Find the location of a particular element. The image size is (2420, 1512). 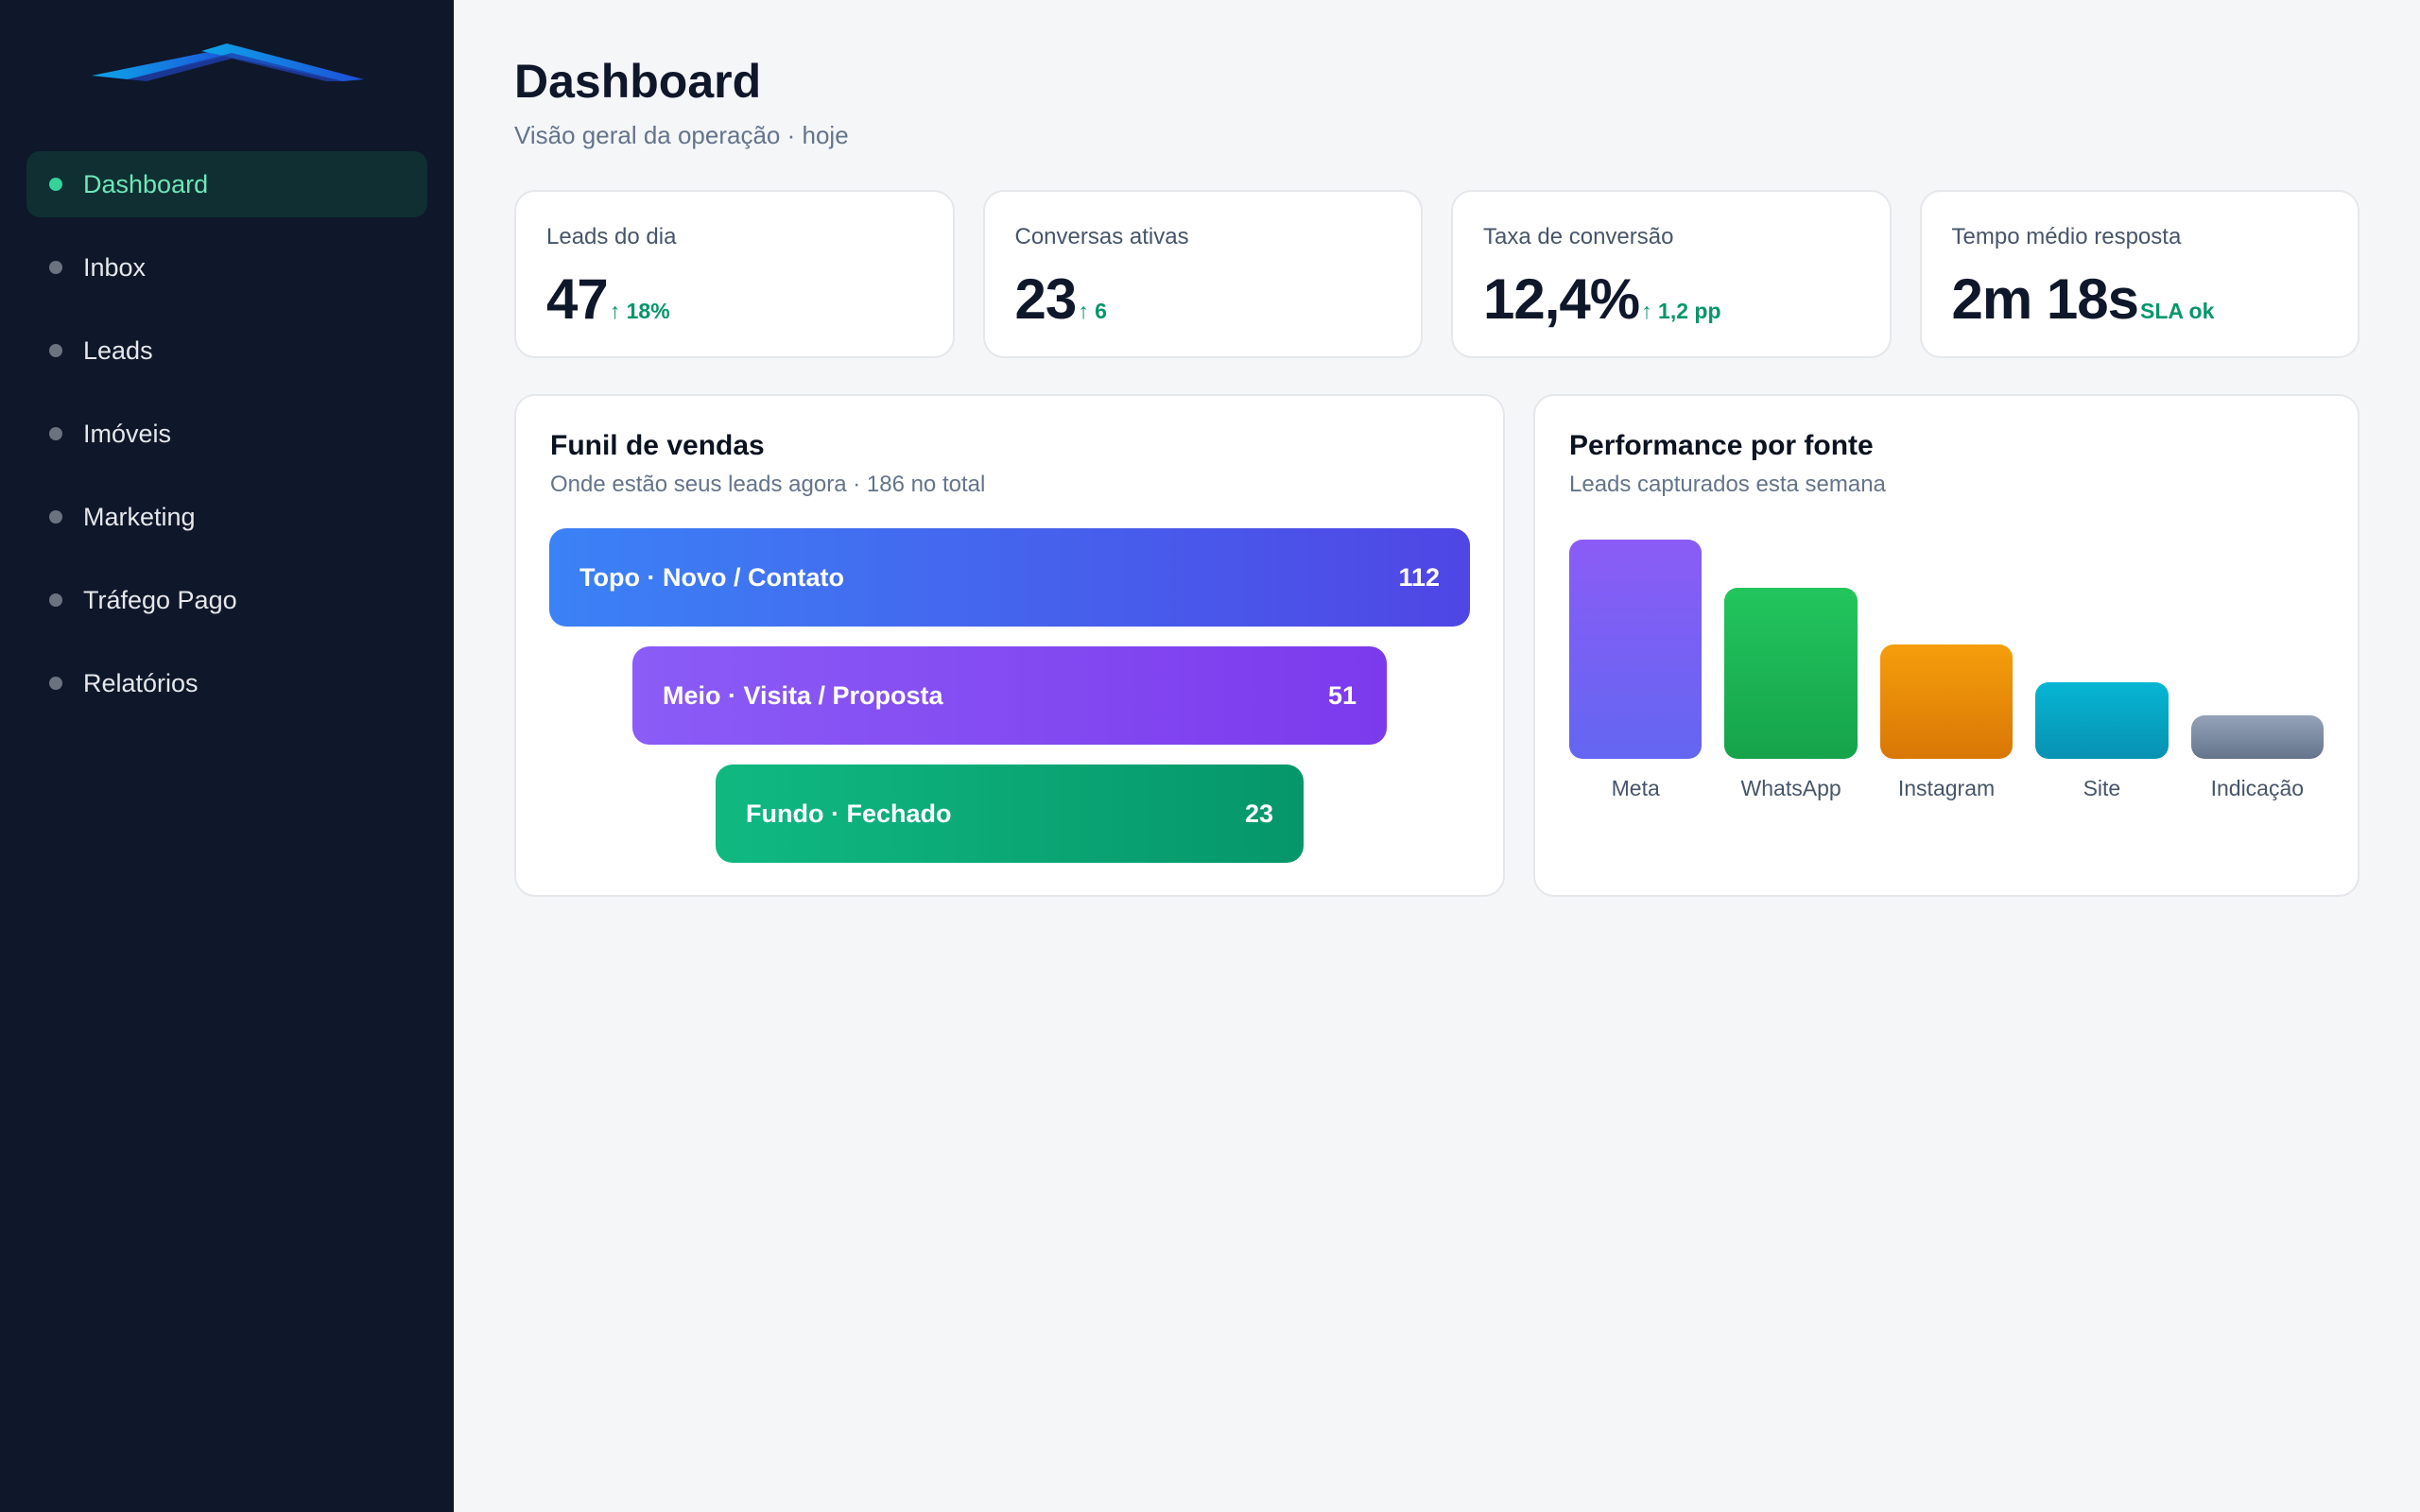

sidebar-item-dashboard: Dashboard is located at coordinates (226, 184).